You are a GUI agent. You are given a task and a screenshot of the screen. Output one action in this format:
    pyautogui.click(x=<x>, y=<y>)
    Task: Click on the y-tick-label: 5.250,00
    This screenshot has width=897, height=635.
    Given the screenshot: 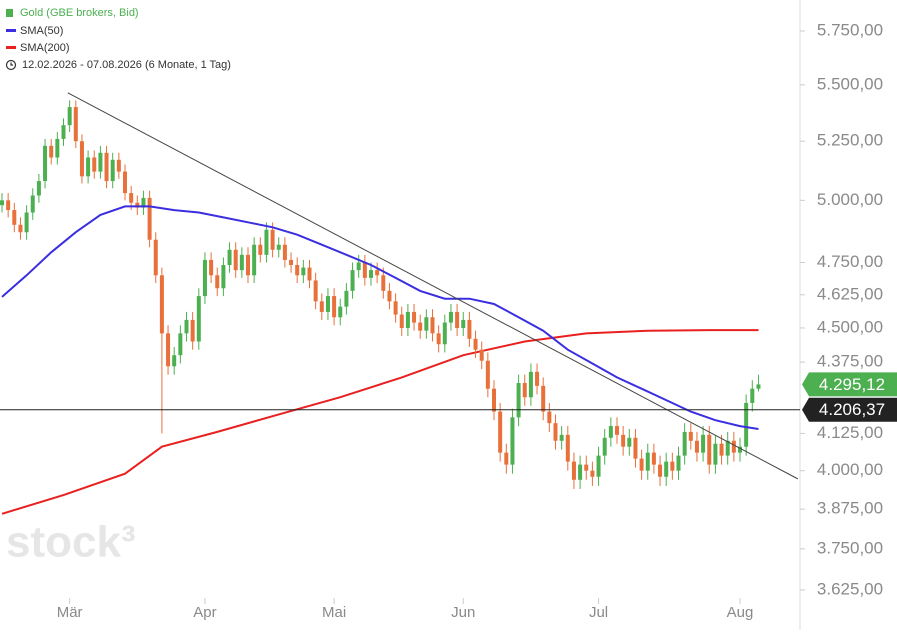 What is the action you would take?
    pyautogui.click(x=850, y=140)
    